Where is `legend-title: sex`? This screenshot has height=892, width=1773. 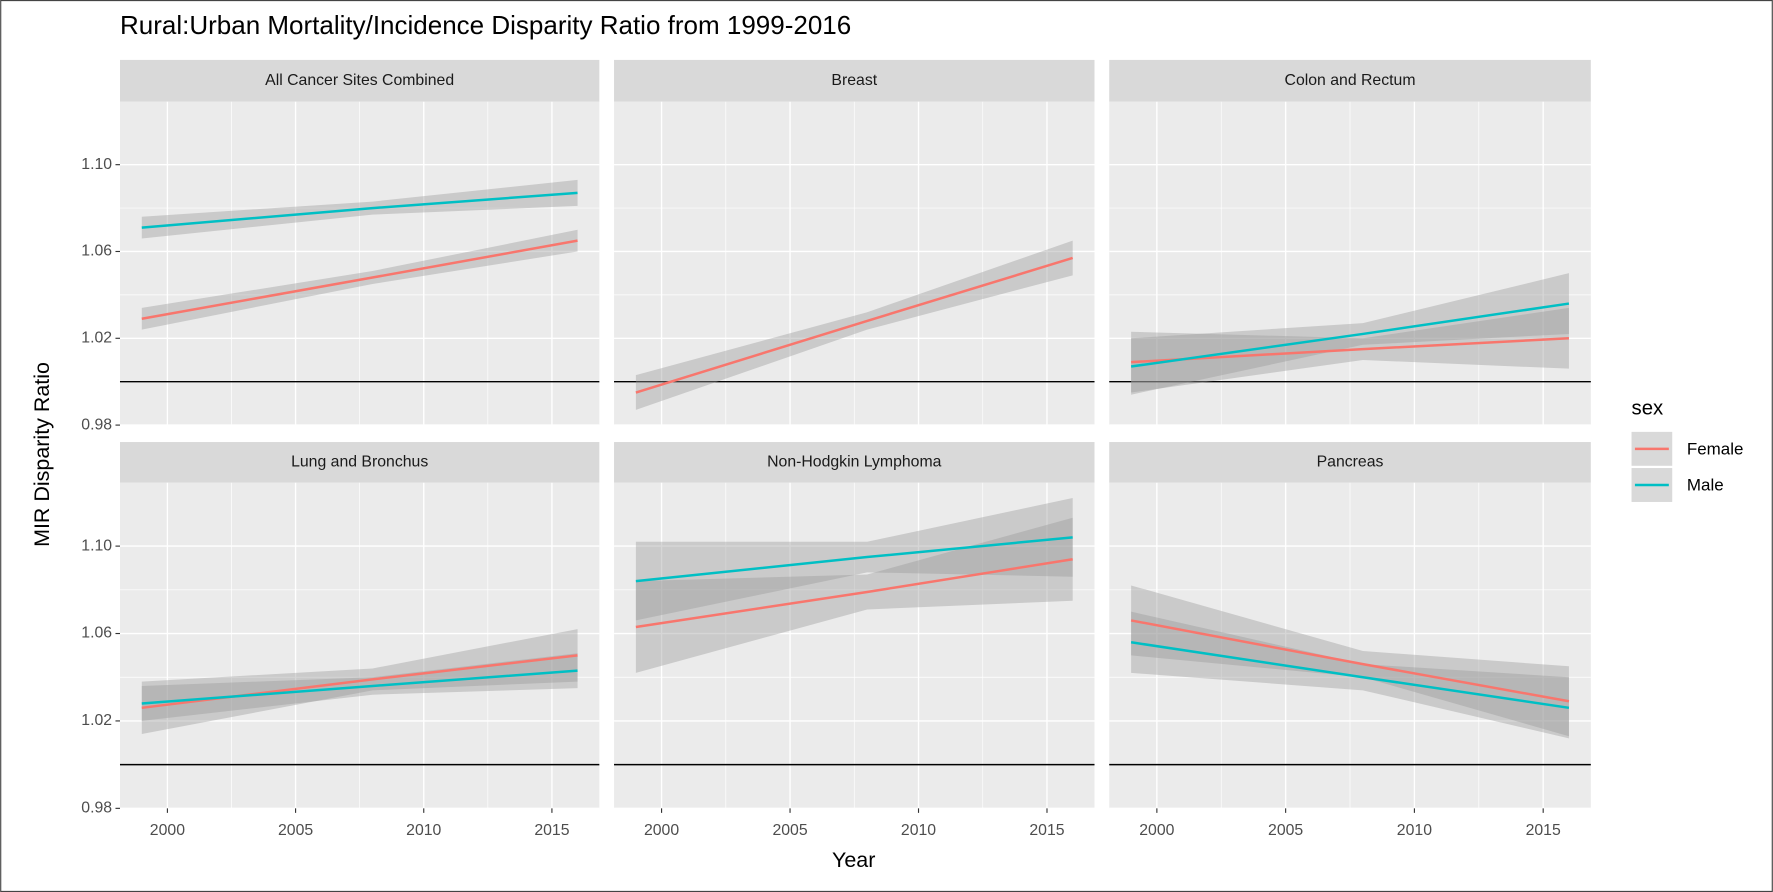 legend-title: sex is located at coordinates (1648, 409).